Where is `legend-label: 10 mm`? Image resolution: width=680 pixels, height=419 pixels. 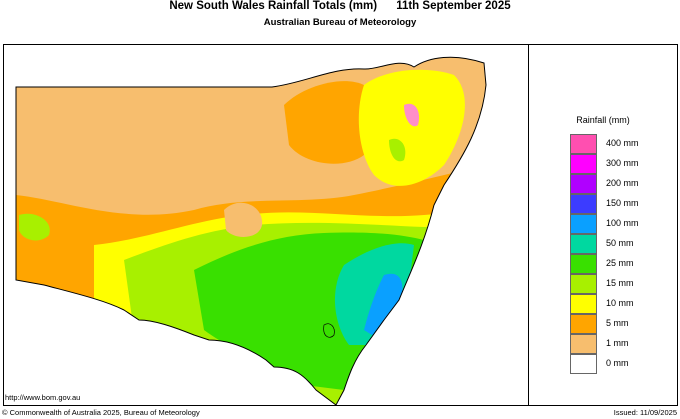 legend-label: 10 mm is located at coordinates (620, 303).